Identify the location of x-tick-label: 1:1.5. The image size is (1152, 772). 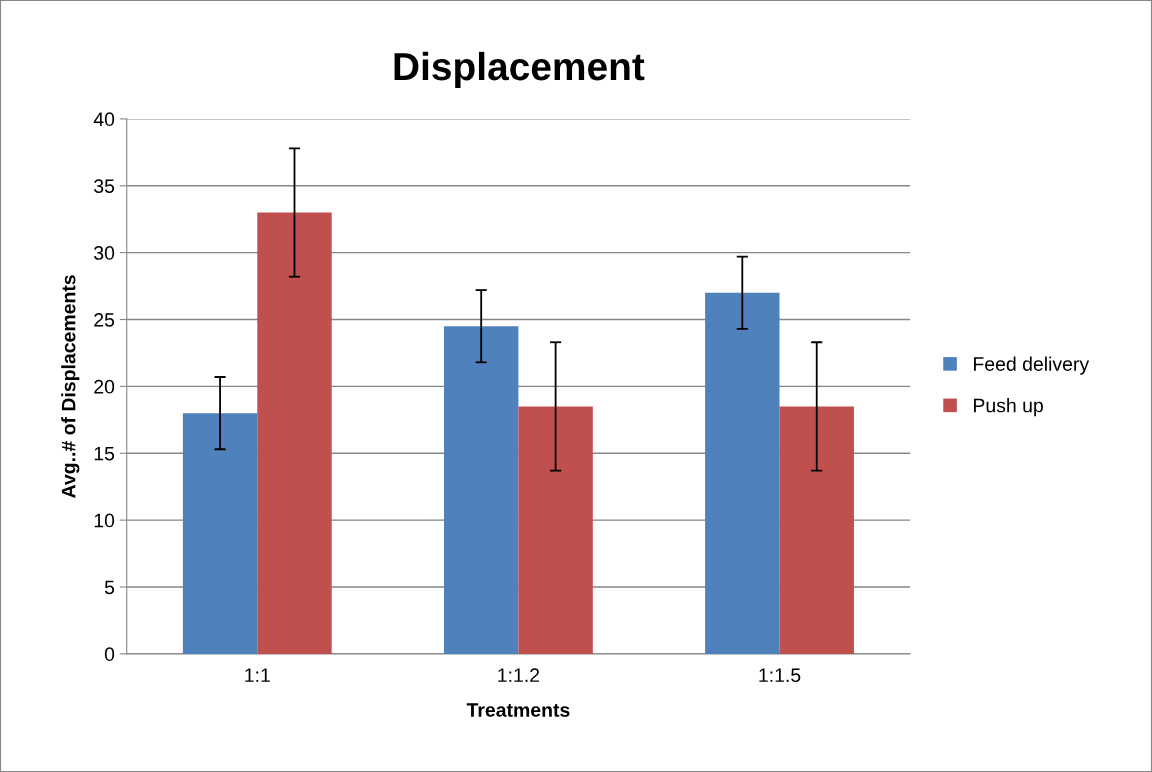
(780, 675).